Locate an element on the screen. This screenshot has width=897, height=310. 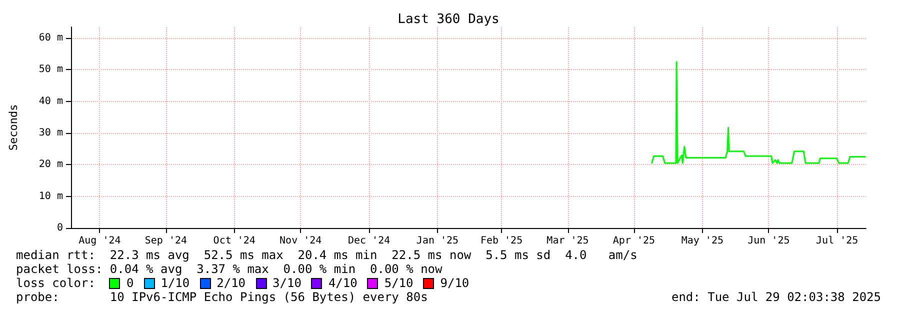
x-tick-label: Mar '25 is located at coordinates (567, 241).